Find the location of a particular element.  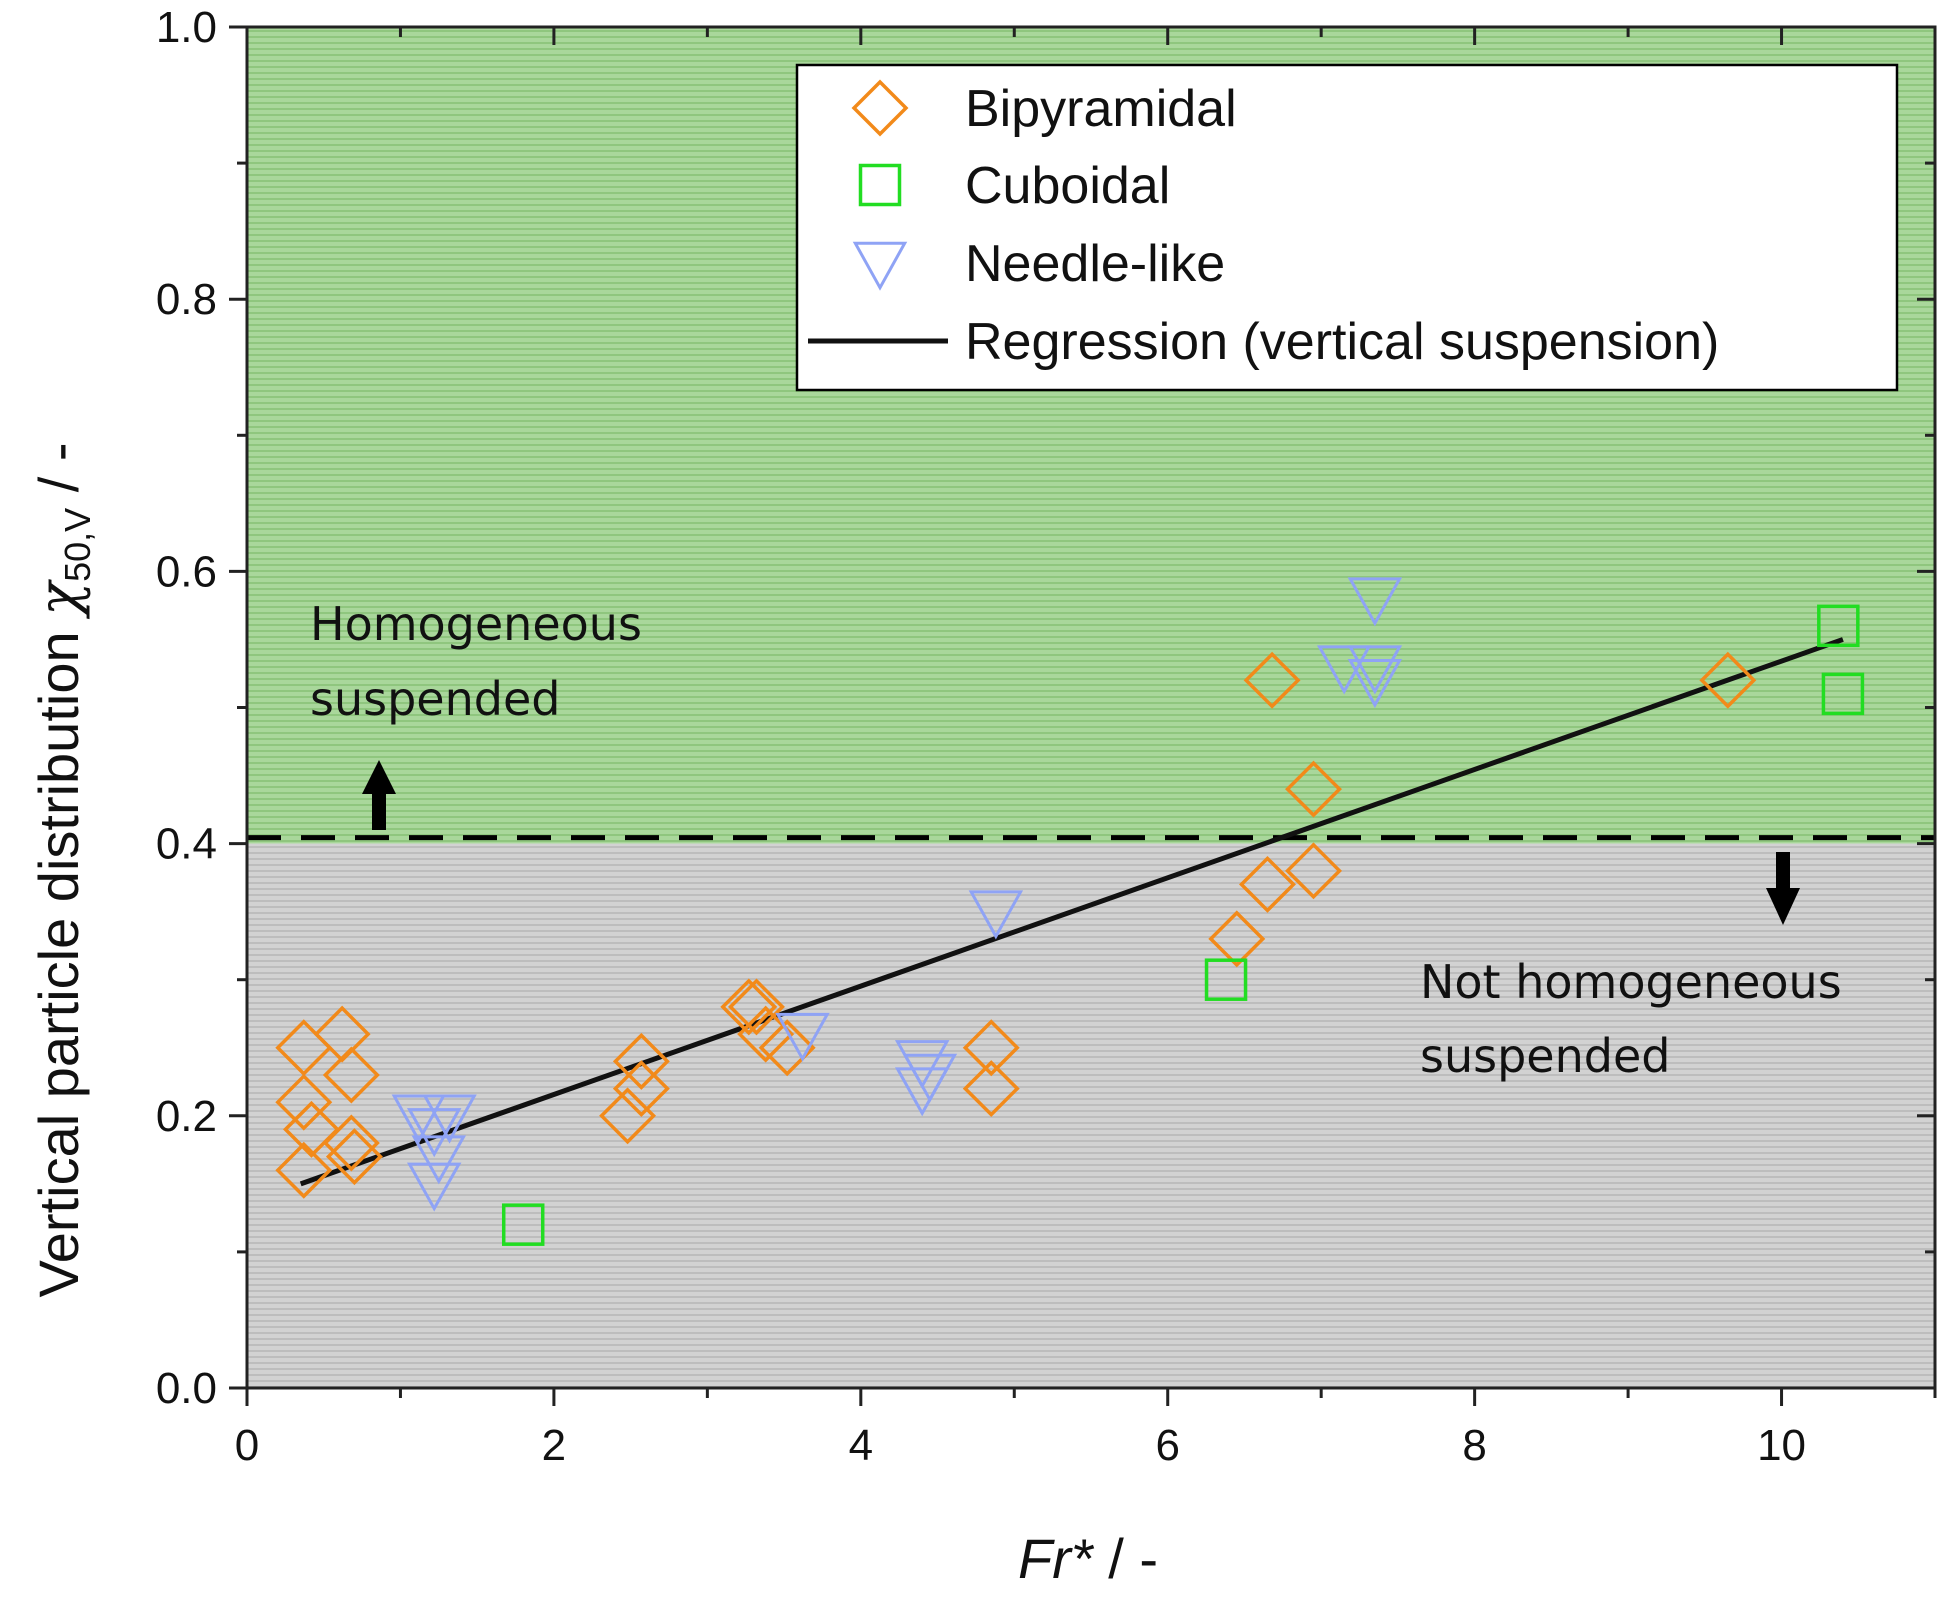

legend-label: Bipyramidal is located at coordinates (1101, 109).